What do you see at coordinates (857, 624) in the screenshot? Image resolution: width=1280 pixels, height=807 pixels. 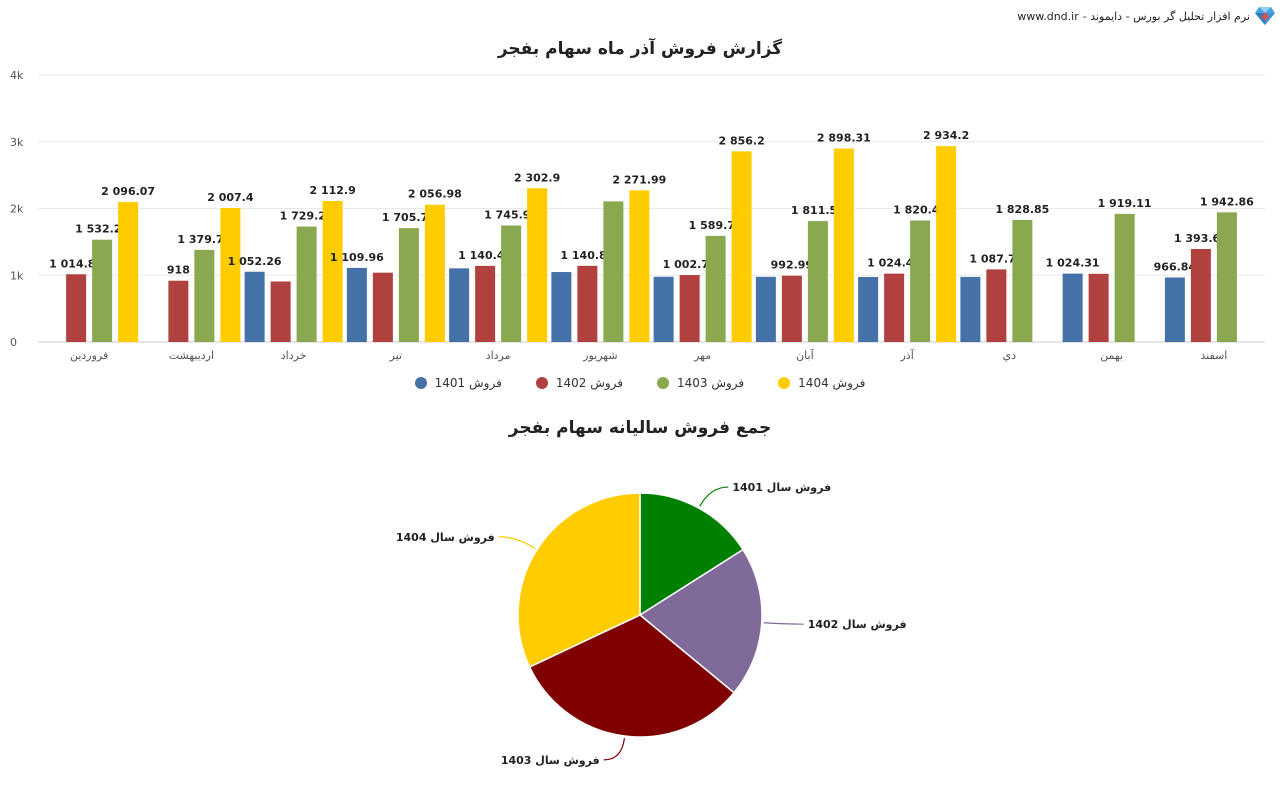 I see `pie-slice-label: فروش سال 1402` at bounding box center [857, 624].